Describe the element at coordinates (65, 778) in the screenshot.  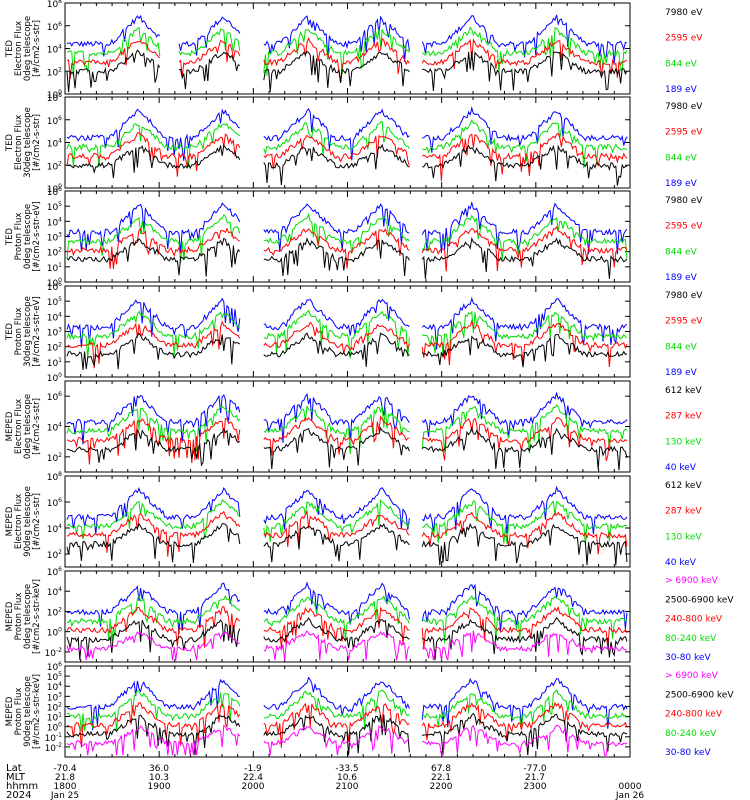
I see `x-label-mlt: 21.8` at that location.